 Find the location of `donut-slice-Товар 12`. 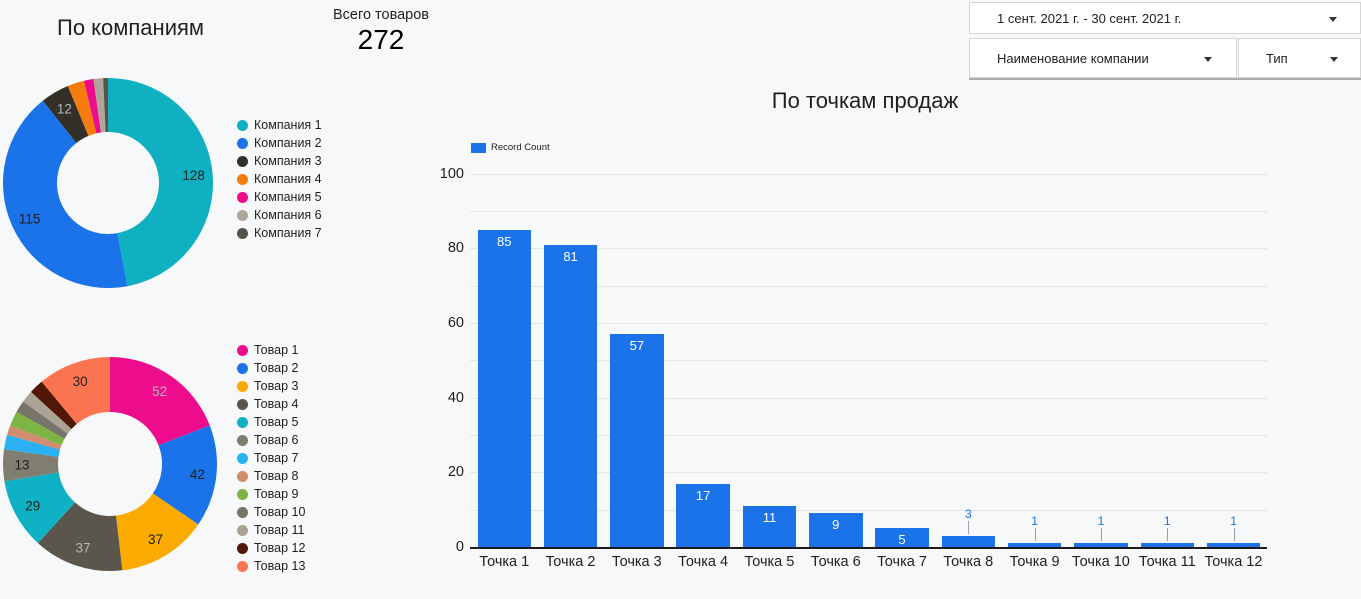

donut-slice-Товар 12 is located at coordinates (53, 405).